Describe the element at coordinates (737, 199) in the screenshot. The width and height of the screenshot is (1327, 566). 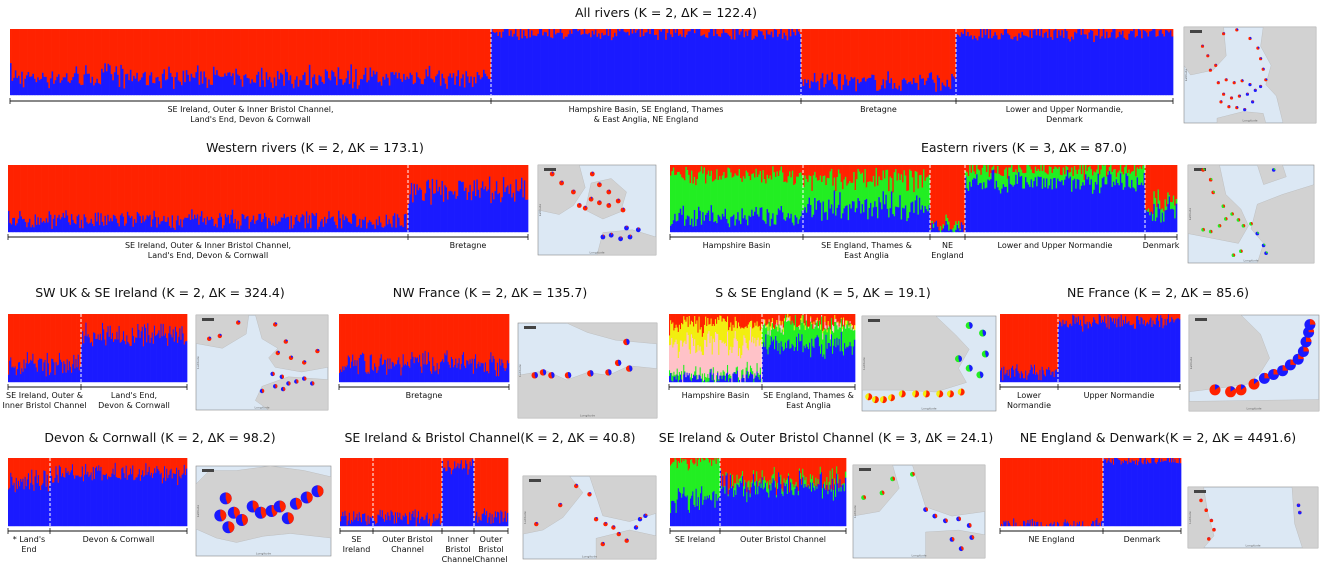
I see `bar-group` at that location.